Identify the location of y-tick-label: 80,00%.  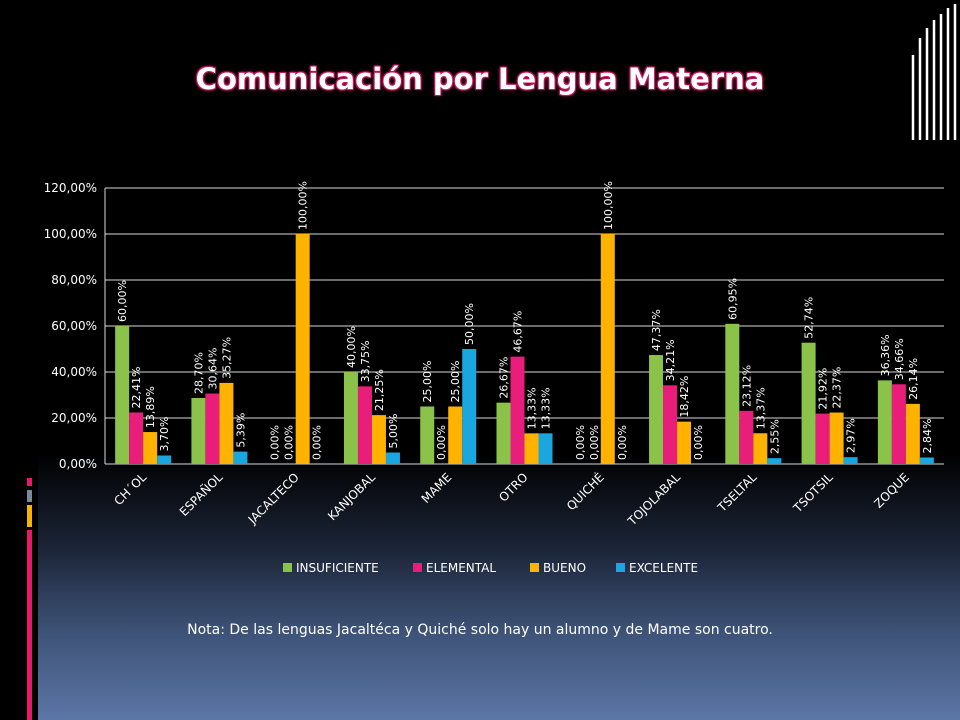
(74, 280).